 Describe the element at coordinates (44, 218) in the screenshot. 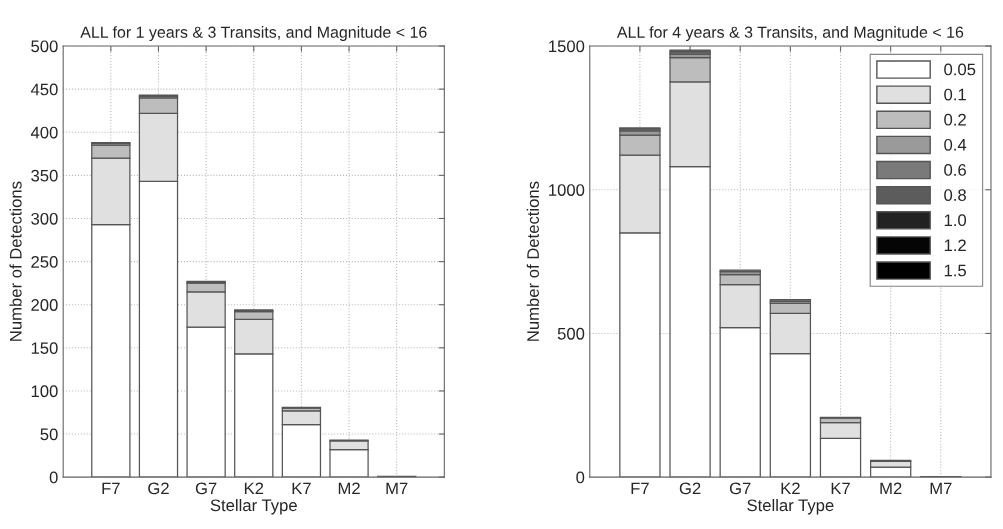

I see `y-tick-label: 300` at that location.